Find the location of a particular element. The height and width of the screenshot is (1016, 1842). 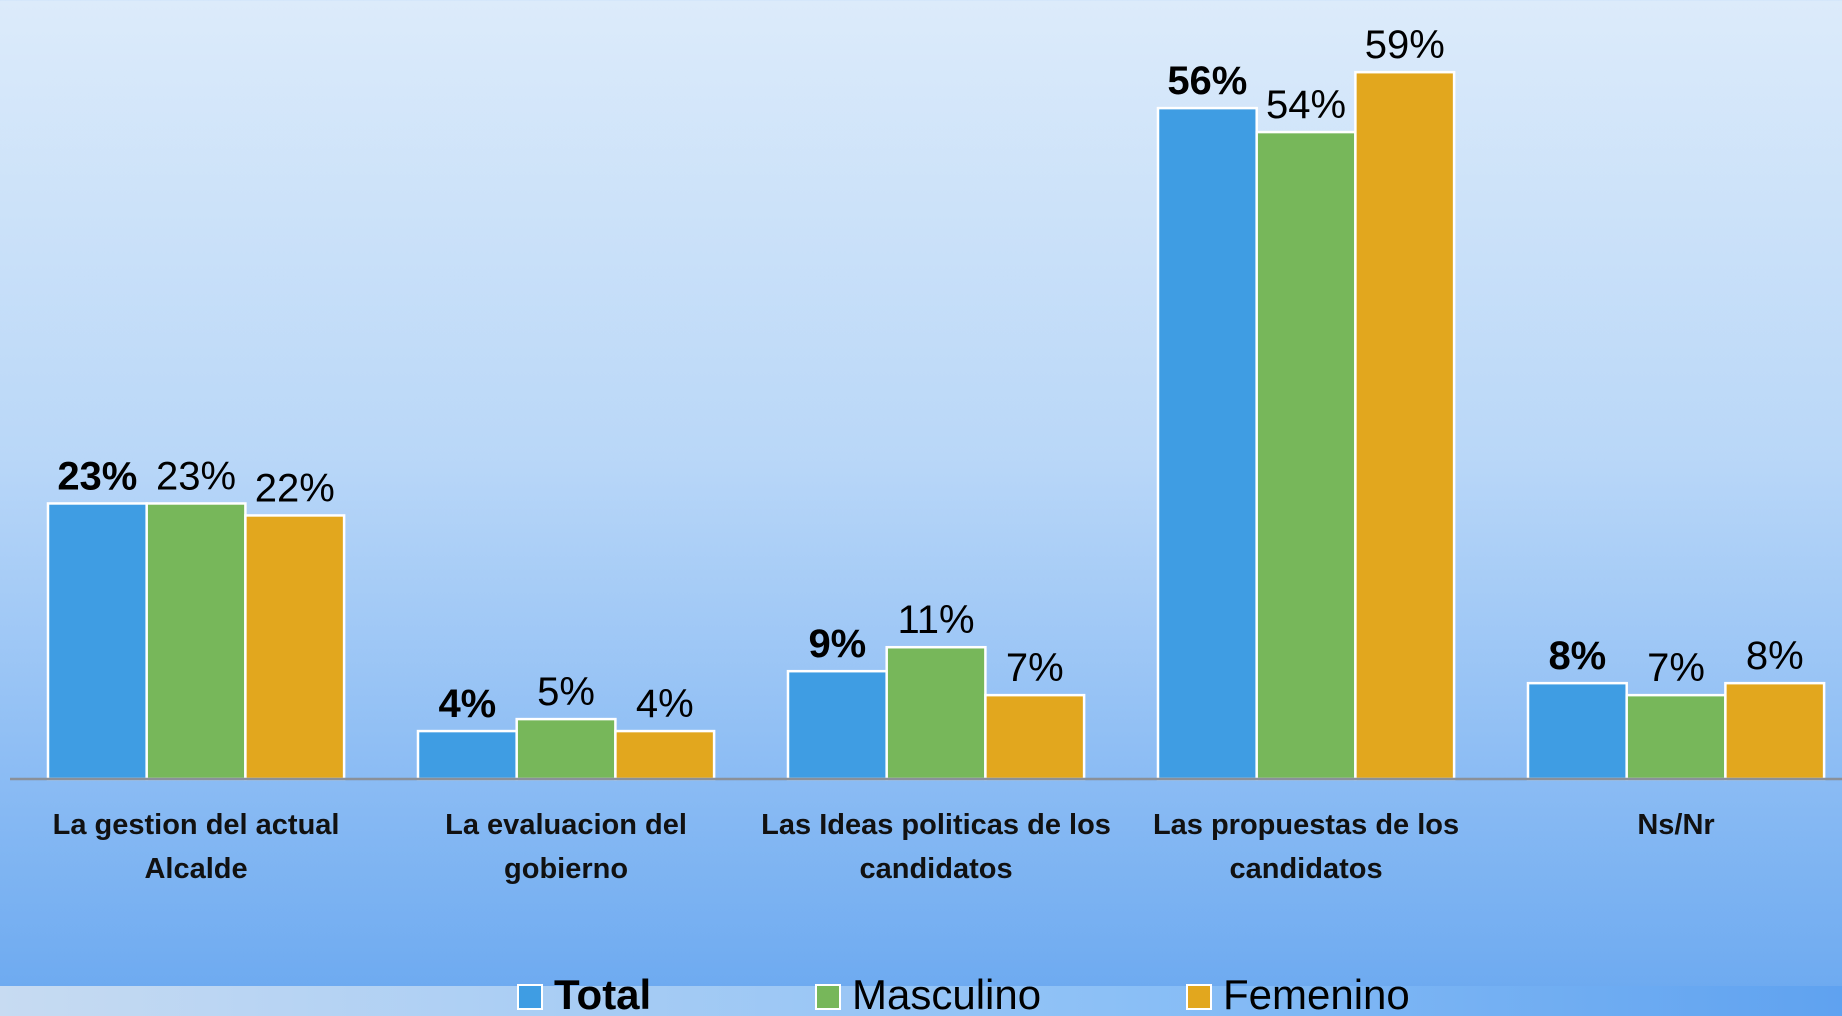

category-label: La evaluacion del gobierno is located at coordinates (566, 847).